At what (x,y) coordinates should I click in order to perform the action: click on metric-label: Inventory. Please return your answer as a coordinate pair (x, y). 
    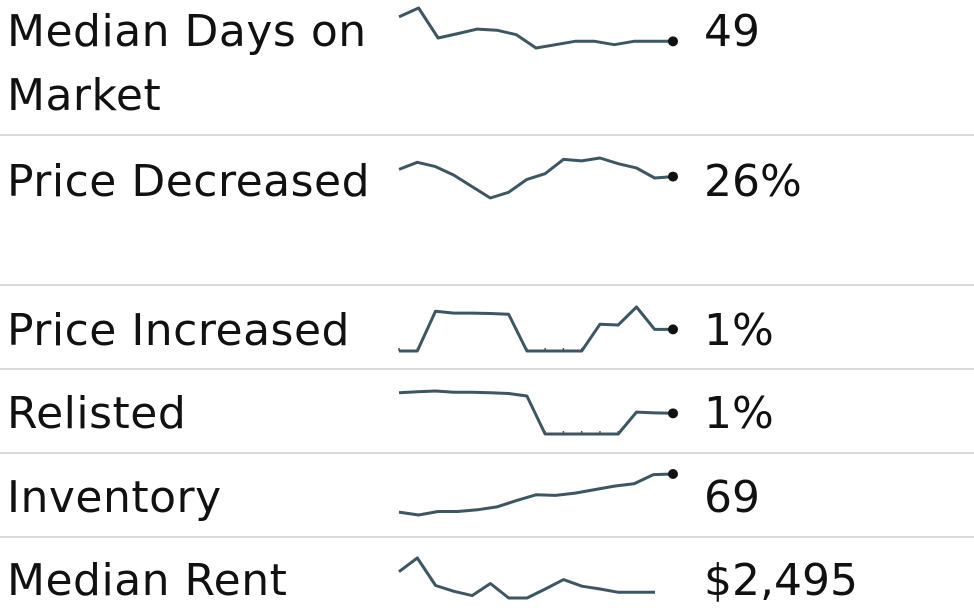
    Looking at the image, I should click on (114, 497).